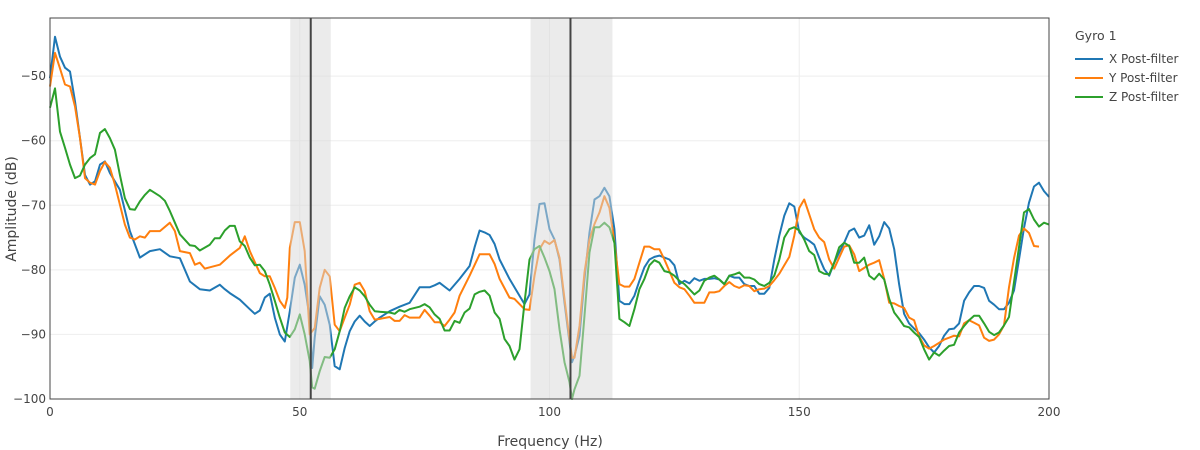  Describe the element at coordinates (33, 141) in the screenshot. I see `y-tick-label: −60` at that location.